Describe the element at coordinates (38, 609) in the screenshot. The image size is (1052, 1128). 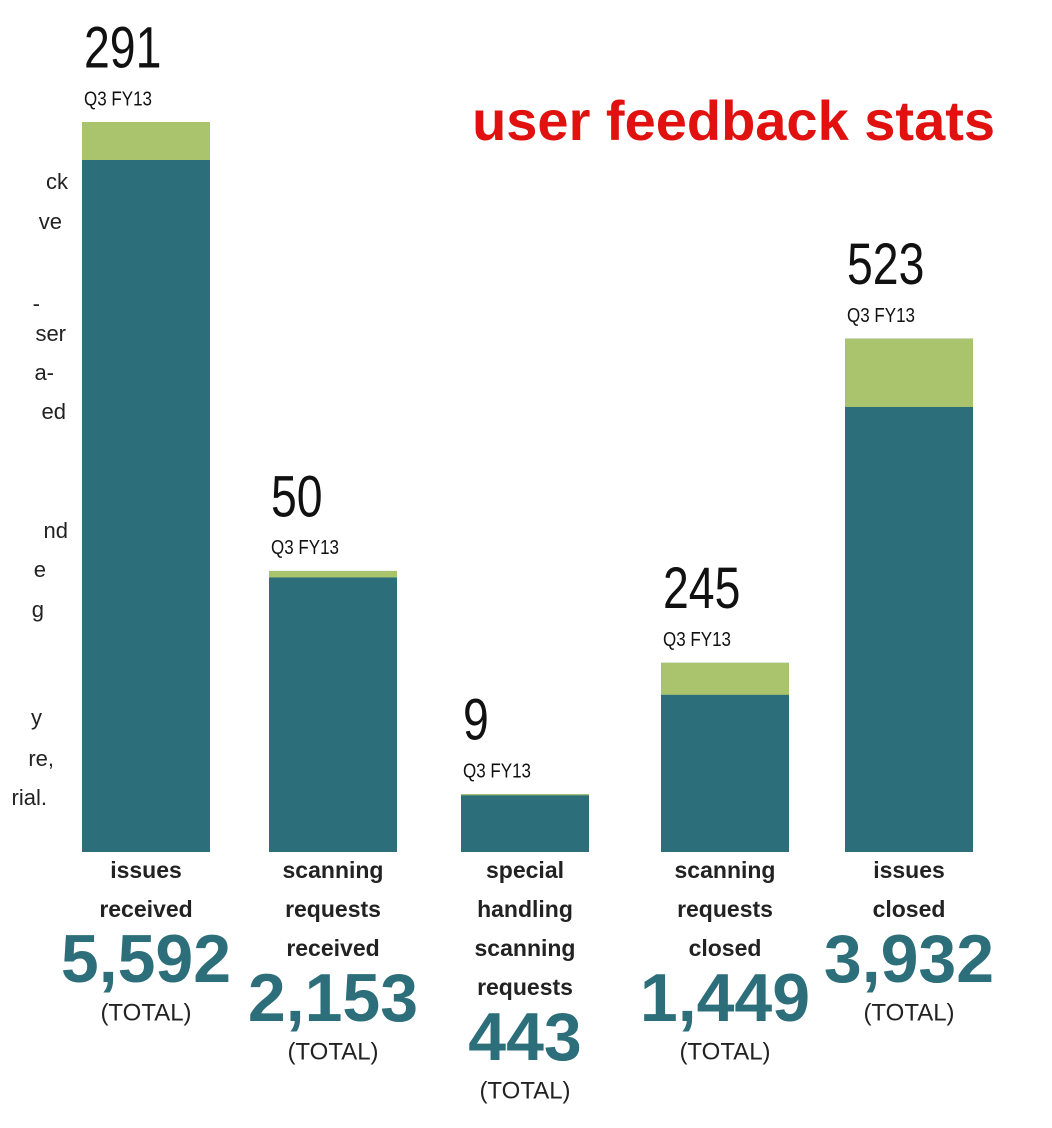
I see `side-line: g` at that location.